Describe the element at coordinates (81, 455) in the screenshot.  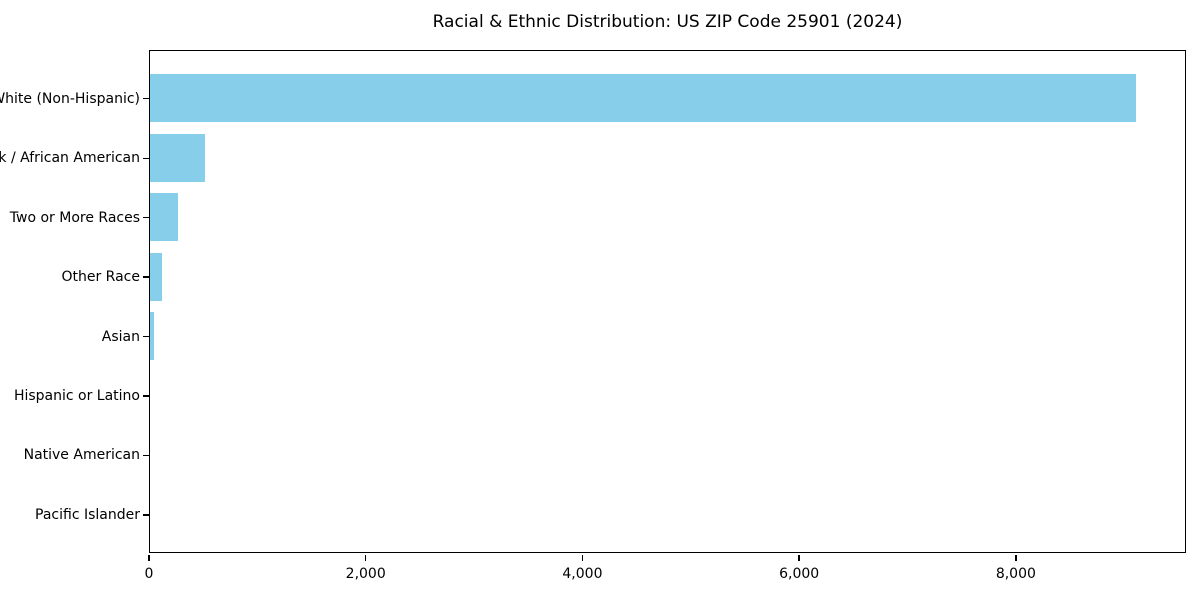
I see `y-tick-label: Native American` at that location.